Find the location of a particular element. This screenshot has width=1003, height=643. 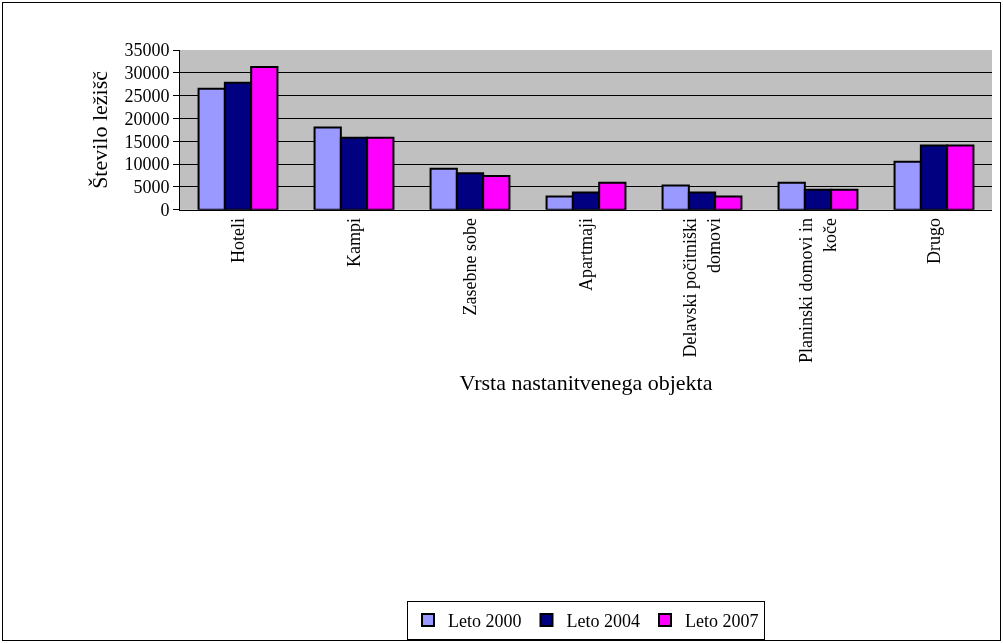

x-tick-label: Apartmaji is located at coordinates (585, 254).